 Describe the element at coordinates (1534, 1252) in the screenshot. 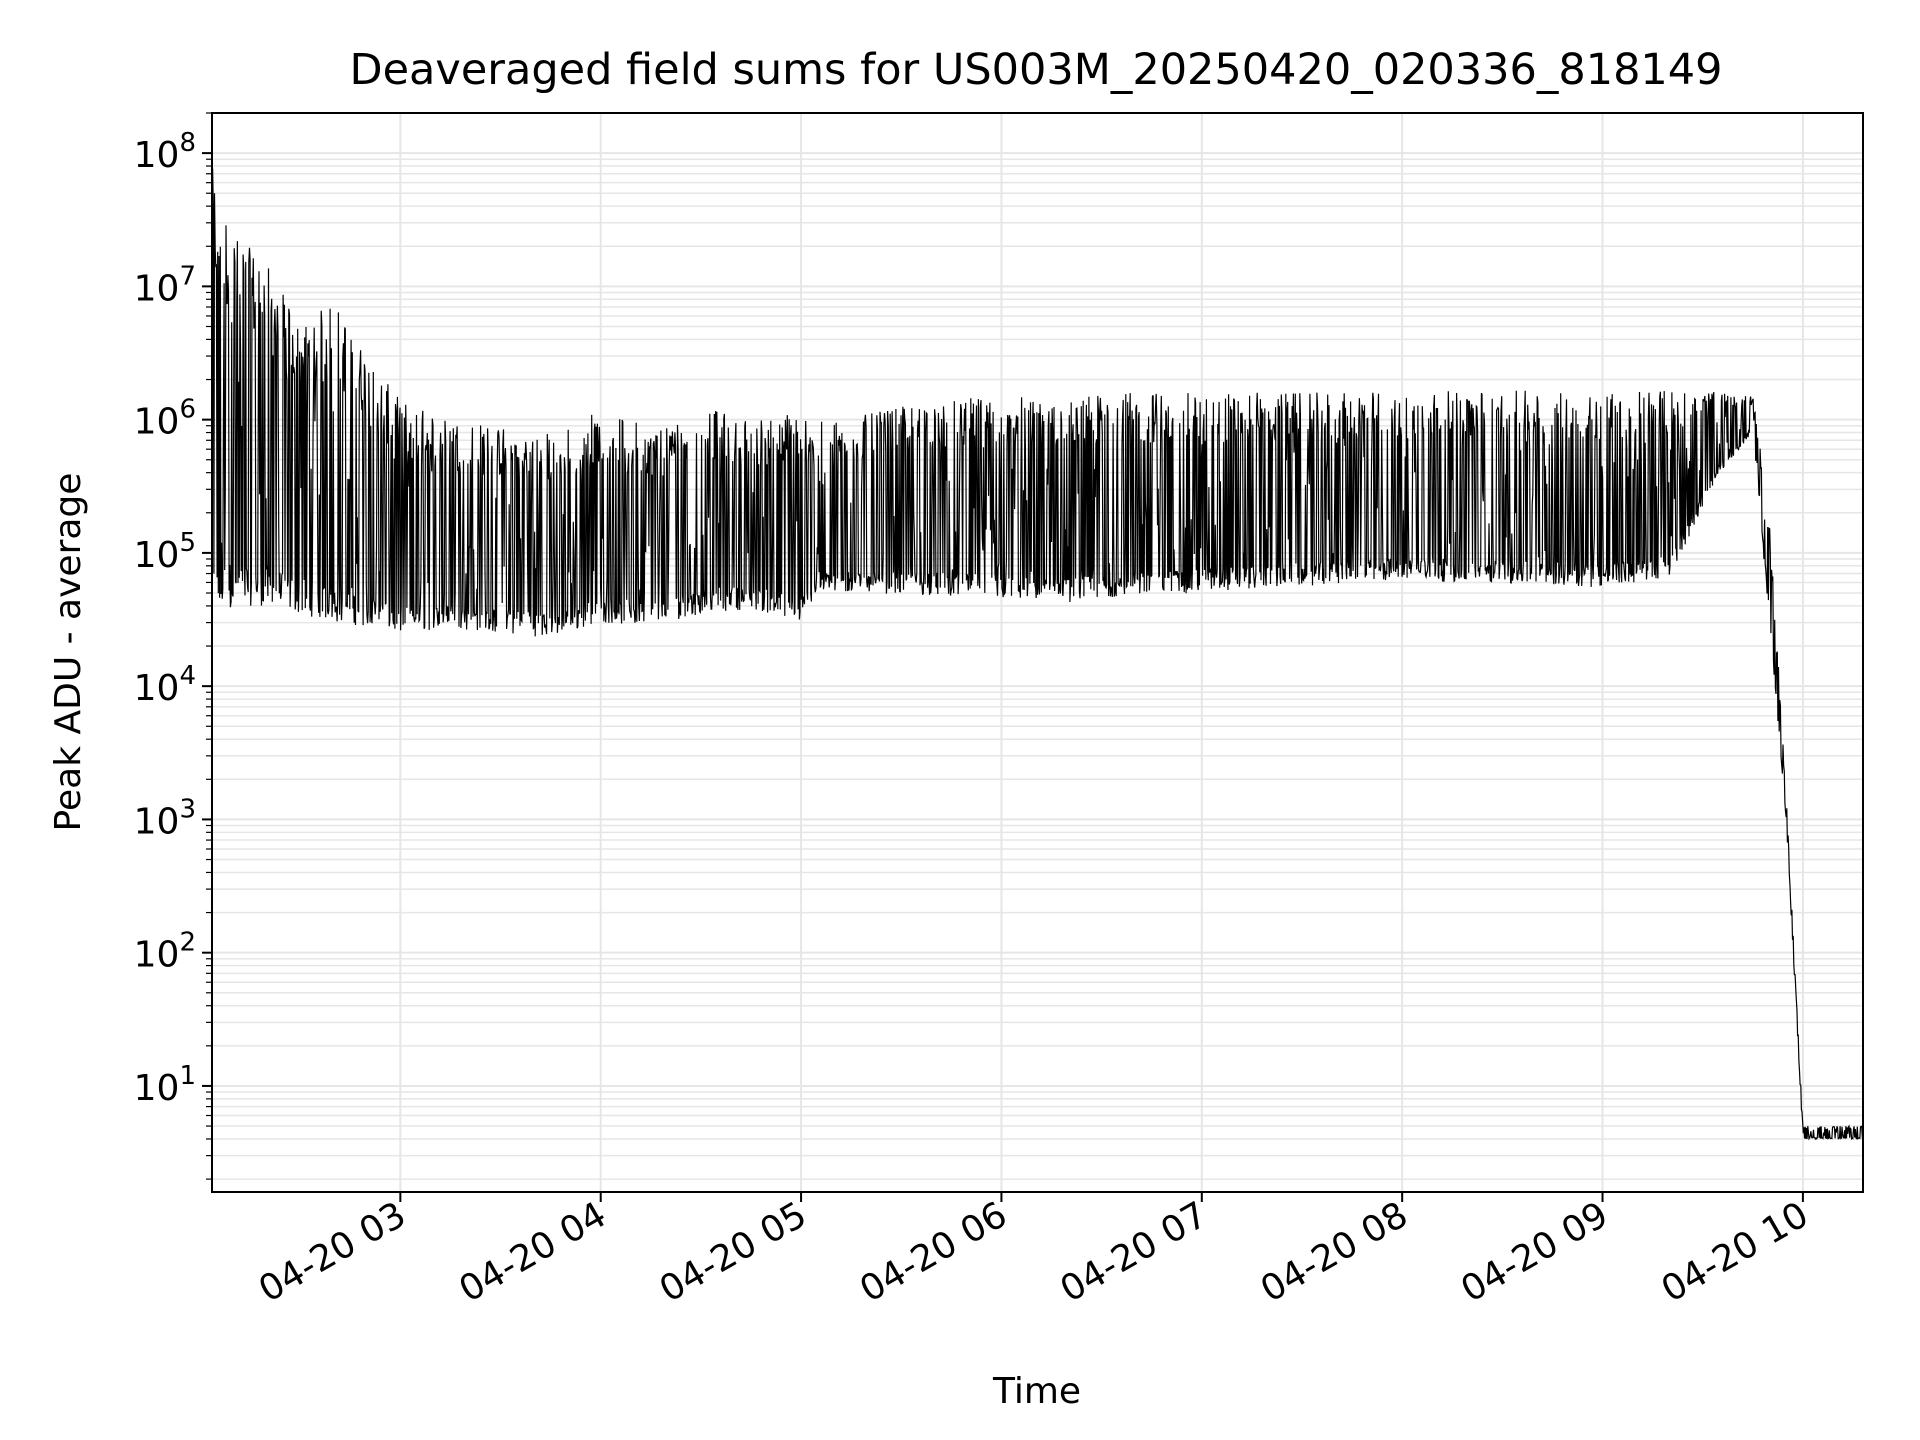

I see `x-tick-label: 04-20 09` at that location.